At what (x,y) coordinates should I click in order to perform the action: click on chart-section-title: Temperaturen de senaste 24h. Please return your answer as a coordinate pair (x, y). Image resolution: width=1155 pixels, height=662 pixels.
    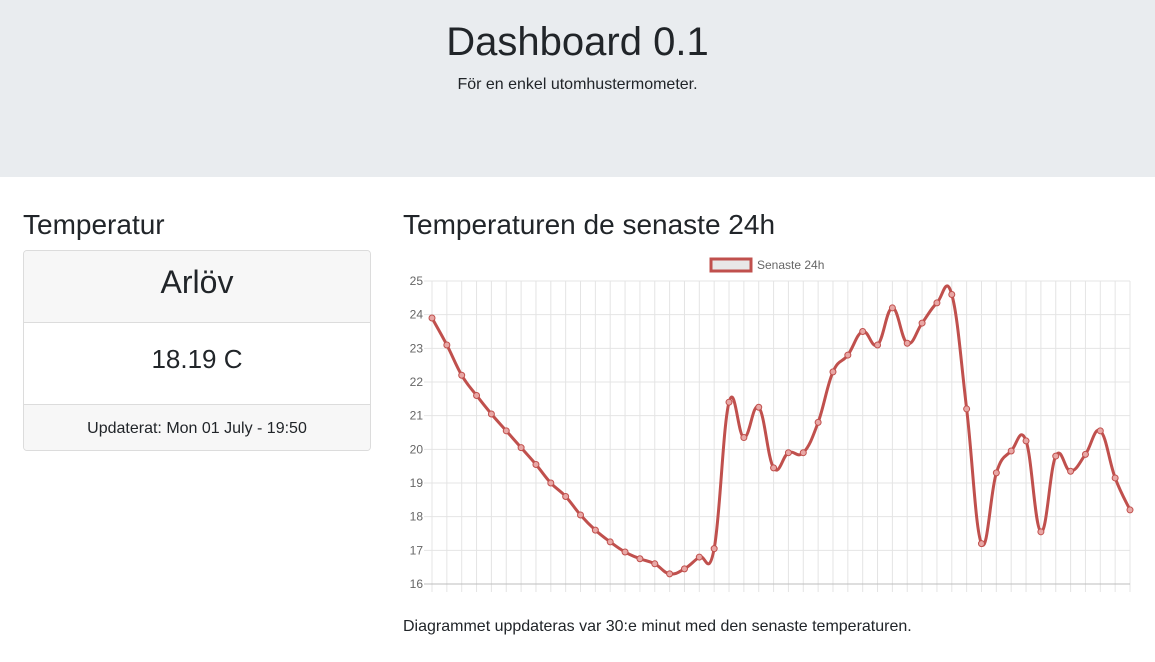
    Looking at the image, I should click on (589, 224).